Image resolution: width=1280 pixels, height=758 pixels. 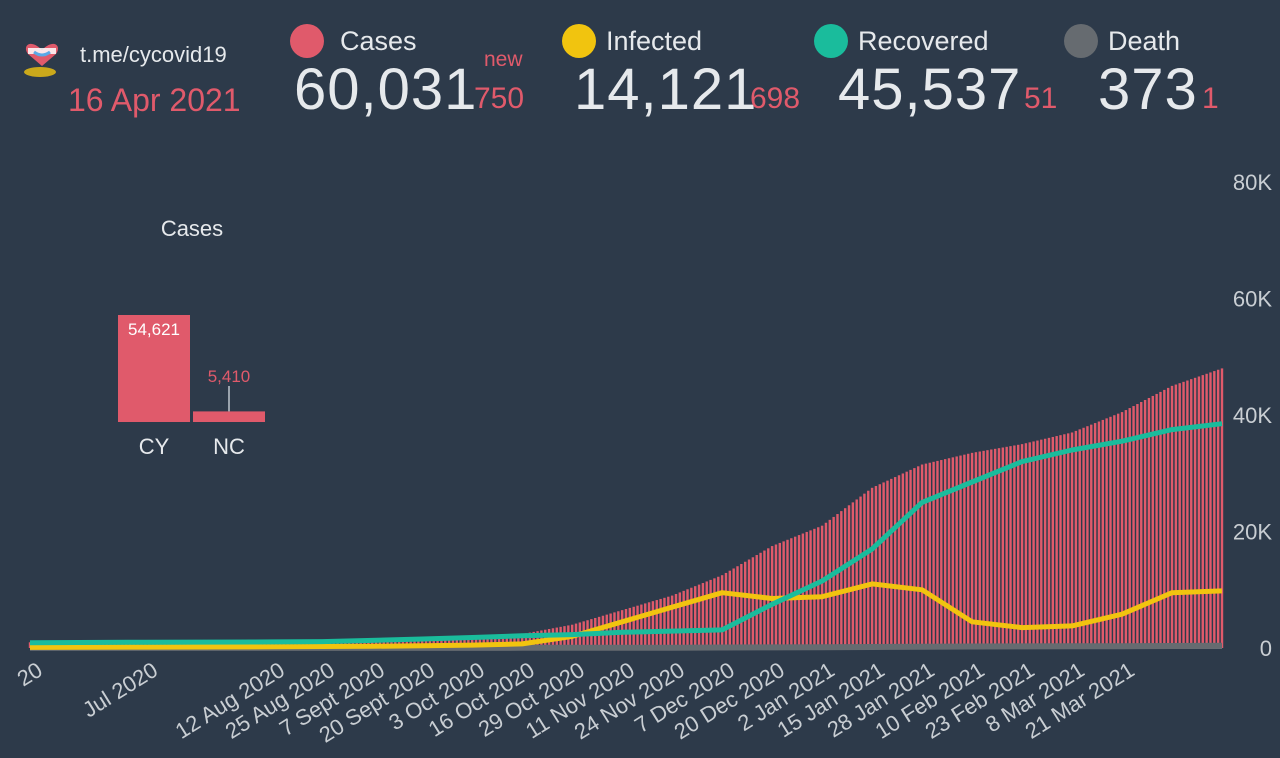 What do you see at coordinates (775, 98) in the screenshot?
I see `infected-new: 698` at bounding box center [775, 98].